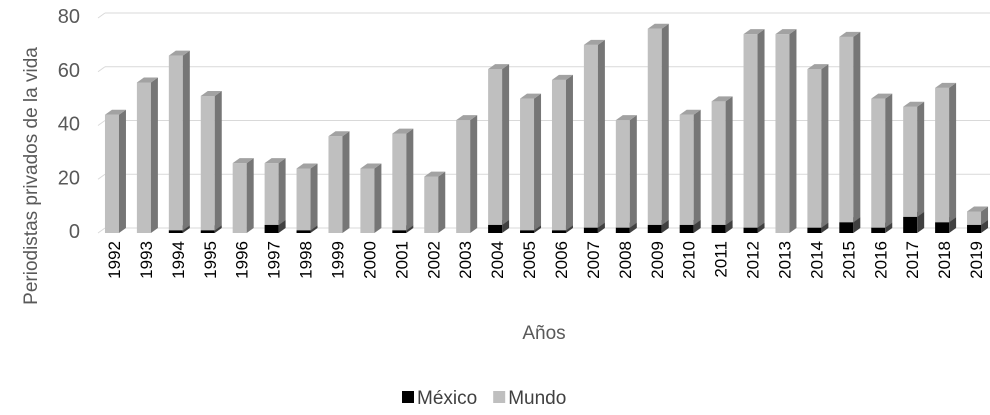  What do you see at coordinates (69, 178) in the screenshot?
I see `y-tick-label: 20` at bounding box center [69, 178].